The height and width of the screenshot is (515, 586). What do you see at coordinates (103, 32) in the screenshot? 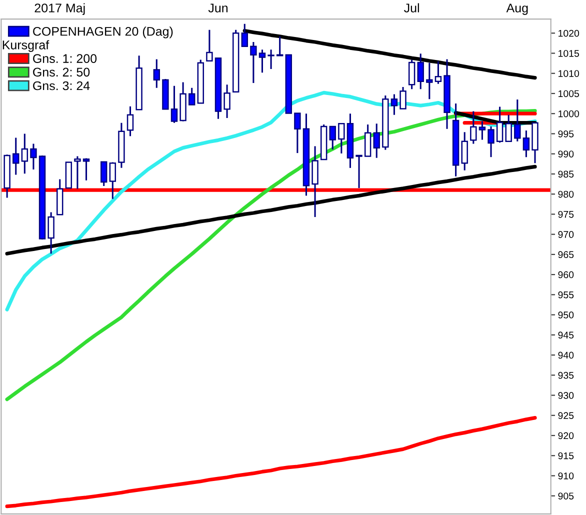
I see `legend-label: COPENHAGEN 20 (Dag)` at bounding box center [103, 32].